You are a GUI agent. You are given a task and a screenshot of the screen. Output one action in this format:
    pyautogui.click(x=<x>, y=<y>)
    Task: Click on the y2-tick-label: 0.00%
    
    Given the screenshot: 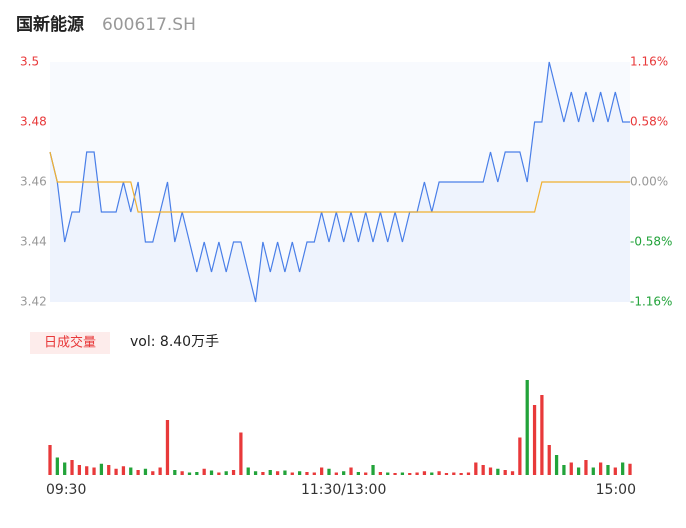 What is the action you would take?
    pyautogui.click(x=649, y=182)
    